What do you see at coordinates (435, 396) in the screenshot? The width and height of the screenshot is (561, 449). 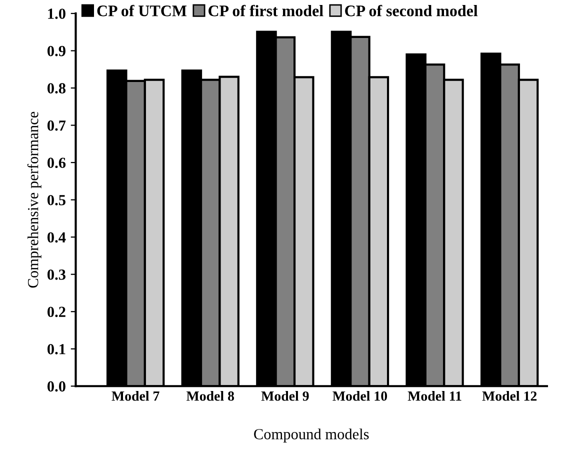 I see `x-tick-label: Model 11` at bounding box center [435, 396].